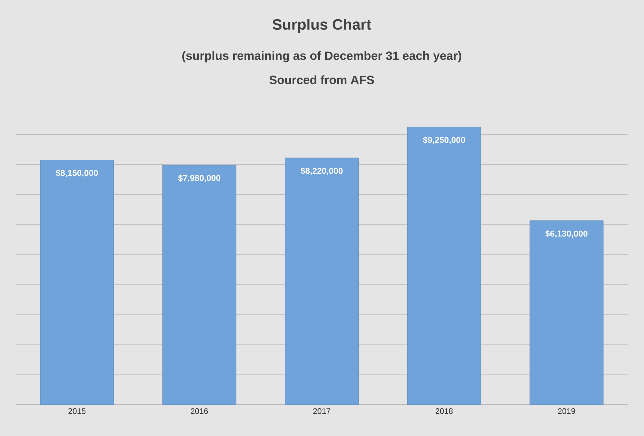 The image size is (644, 436). I want to click on x-tick-label: 2015, so click(77, 411).